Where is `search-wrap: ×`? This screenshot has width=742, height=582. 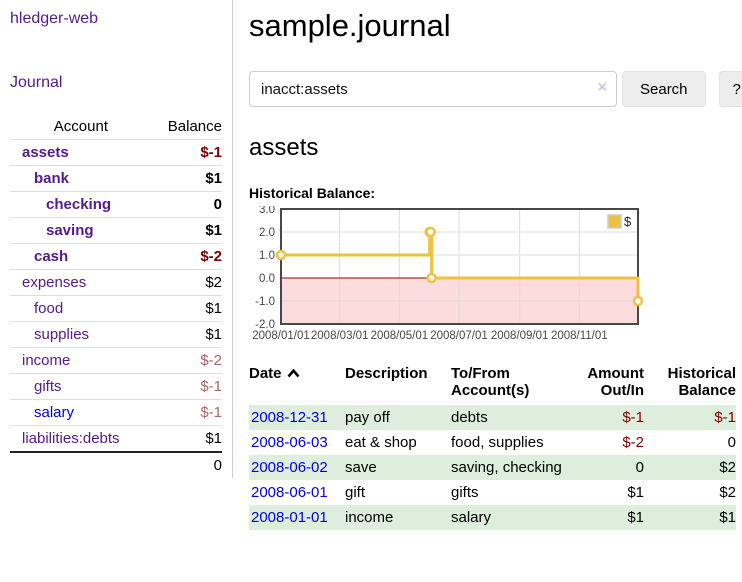 search-wrap: × is located at coordinates (433, 89).